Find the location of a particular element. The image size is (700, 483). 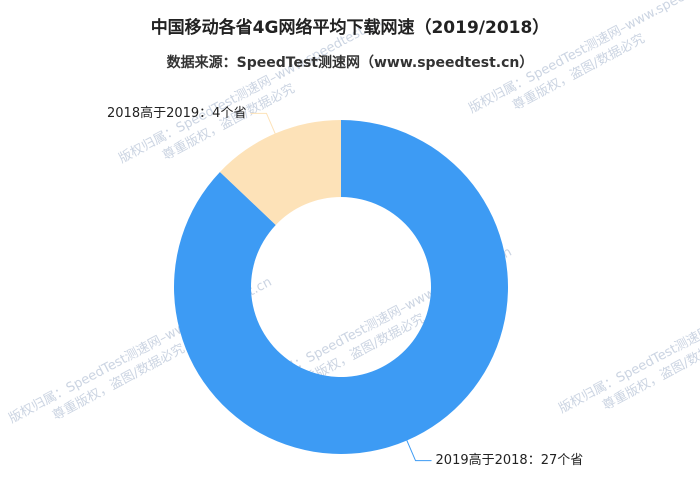

data-label: 2018高于2019：4个省 is located at coordinates (176, 113).